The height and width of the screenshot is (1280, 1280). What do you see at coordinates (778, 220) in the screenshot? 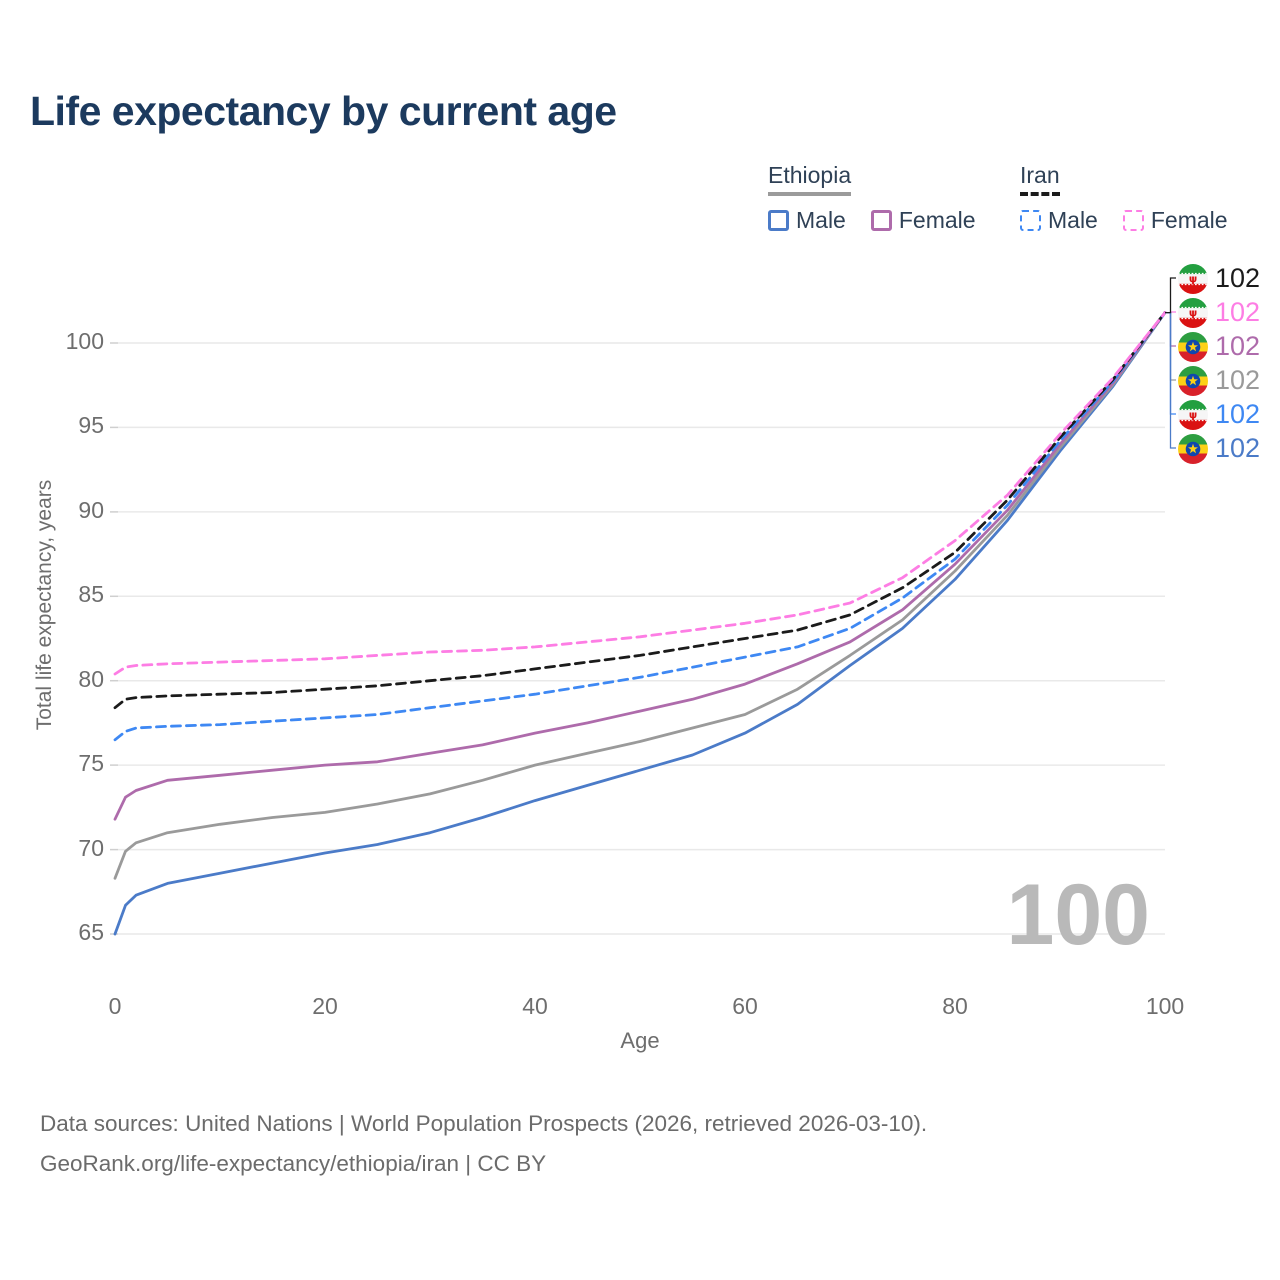
I see `ethiopia-male-swatch` at bounding box center [778, 220].